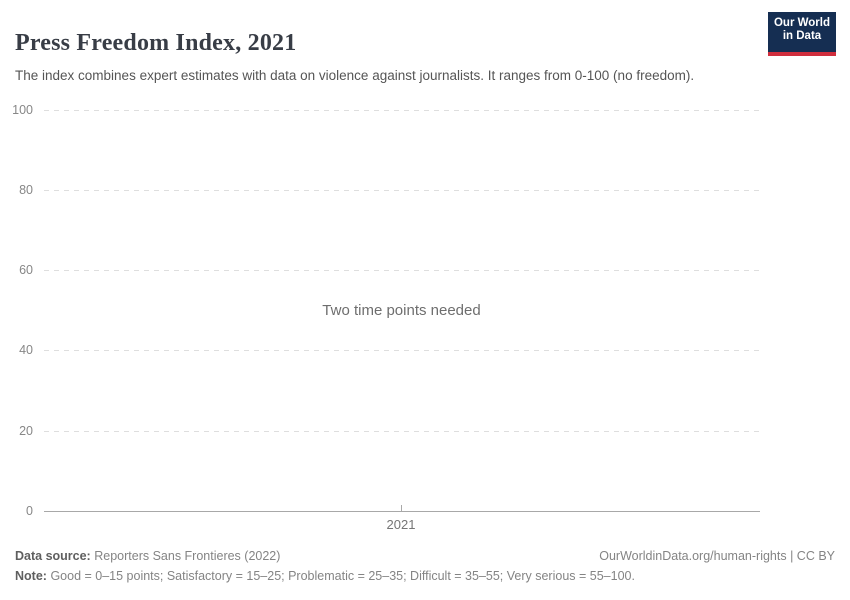 The width and height of the screenshot is (850, 600). I want to click on y-tick-label-0: 0, so click(29, 511).